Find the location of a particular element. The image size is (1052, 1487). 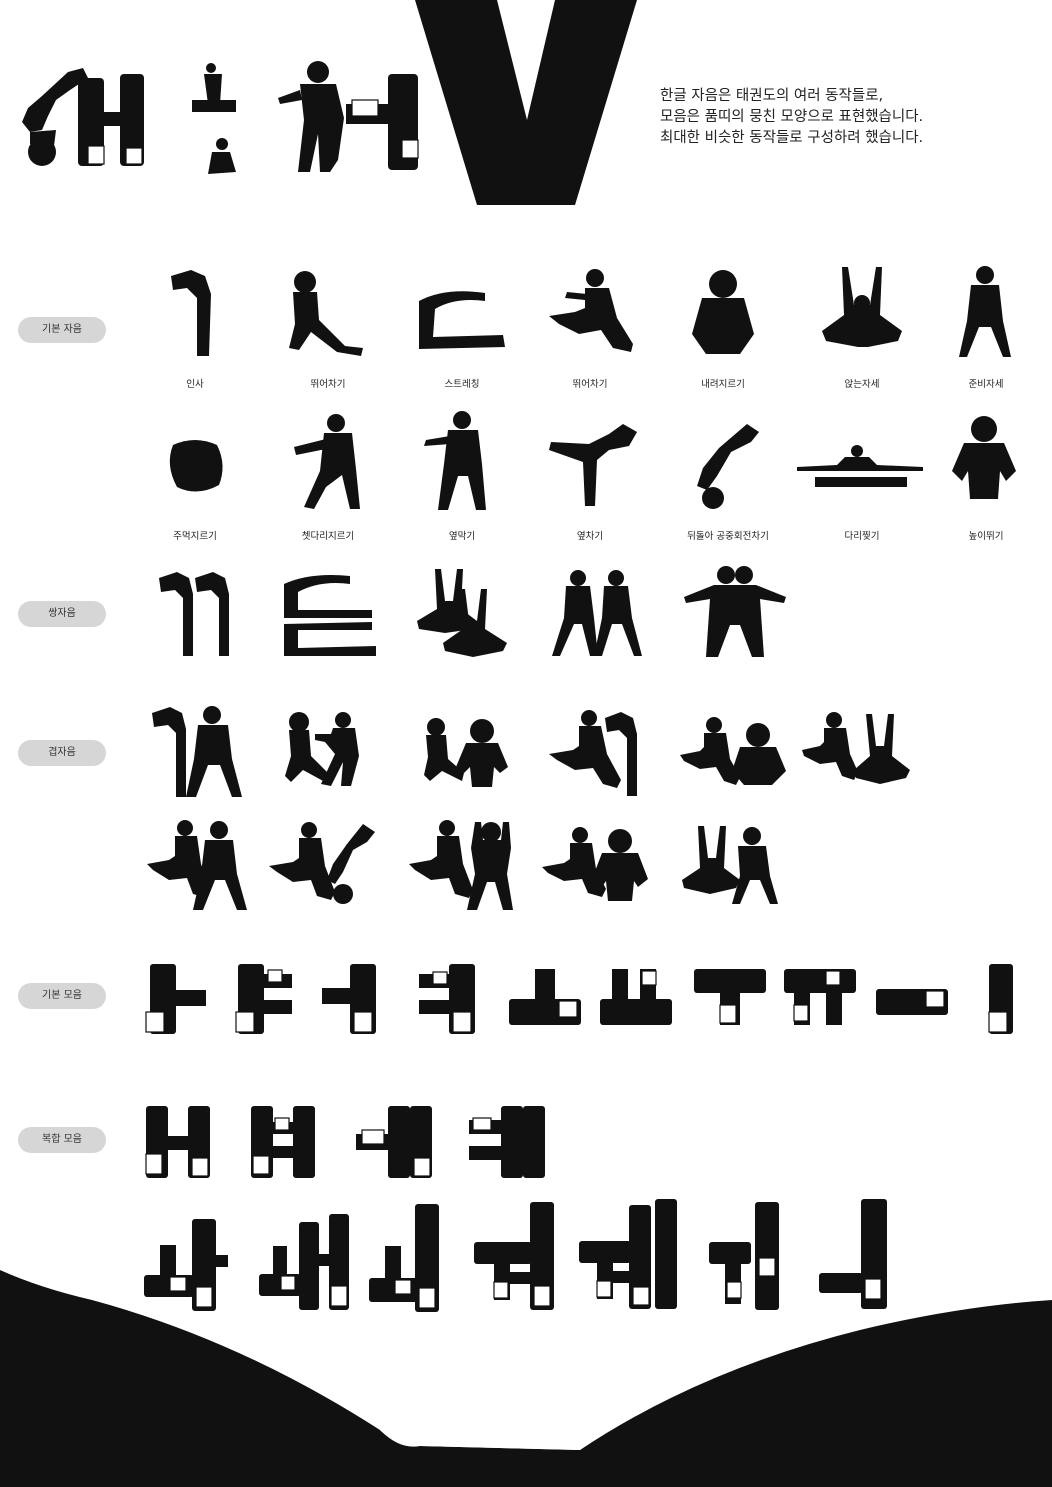

vowel-eu is located at coordinates (912, 1002).